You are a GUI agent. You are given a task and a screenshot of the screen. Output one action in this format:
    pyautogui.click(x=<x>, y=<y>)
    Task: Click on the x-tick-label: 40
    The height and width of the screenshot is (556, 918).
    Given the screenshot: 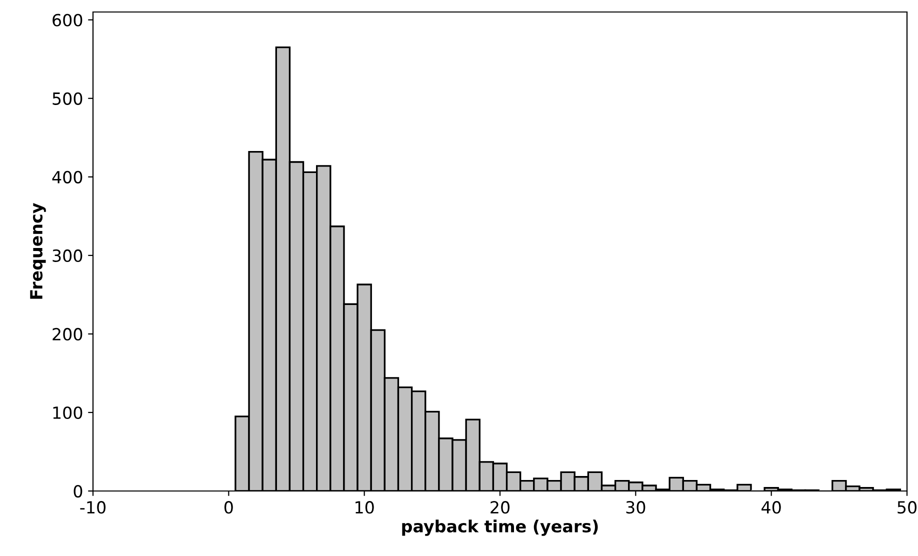 What is the action you would take?
    pyautogui.click(x=771, y=507)
    